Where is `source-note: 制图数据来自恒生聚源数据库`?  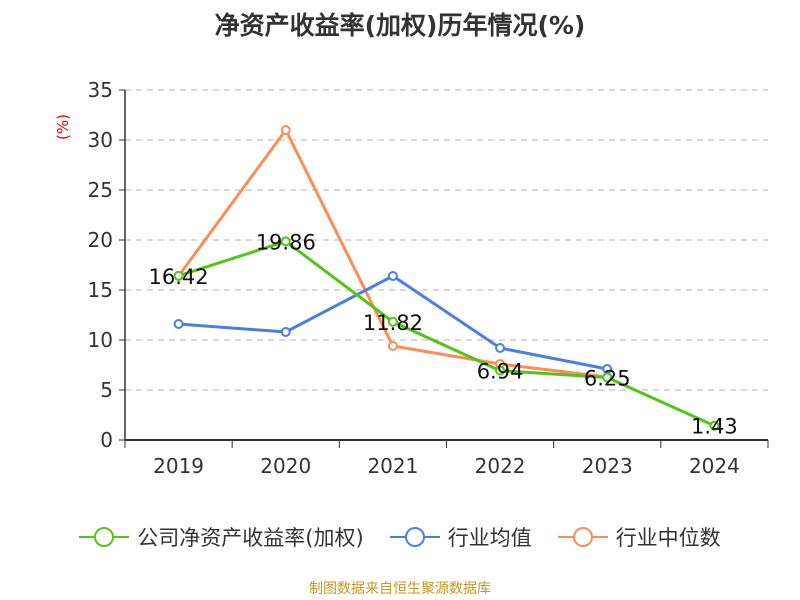
source-note: 制图数据来自恒生聚源数据库 is located at coordinates (400, 589).